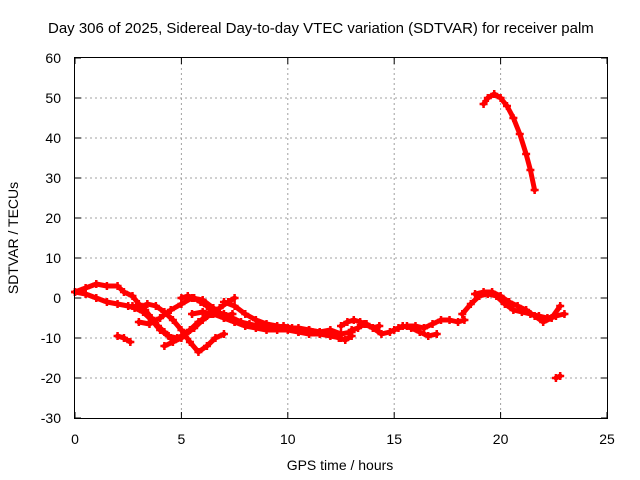  Describe the element at coordinates (51, 418) in the screenshot. I see `y-tick-label: -30` at that location.